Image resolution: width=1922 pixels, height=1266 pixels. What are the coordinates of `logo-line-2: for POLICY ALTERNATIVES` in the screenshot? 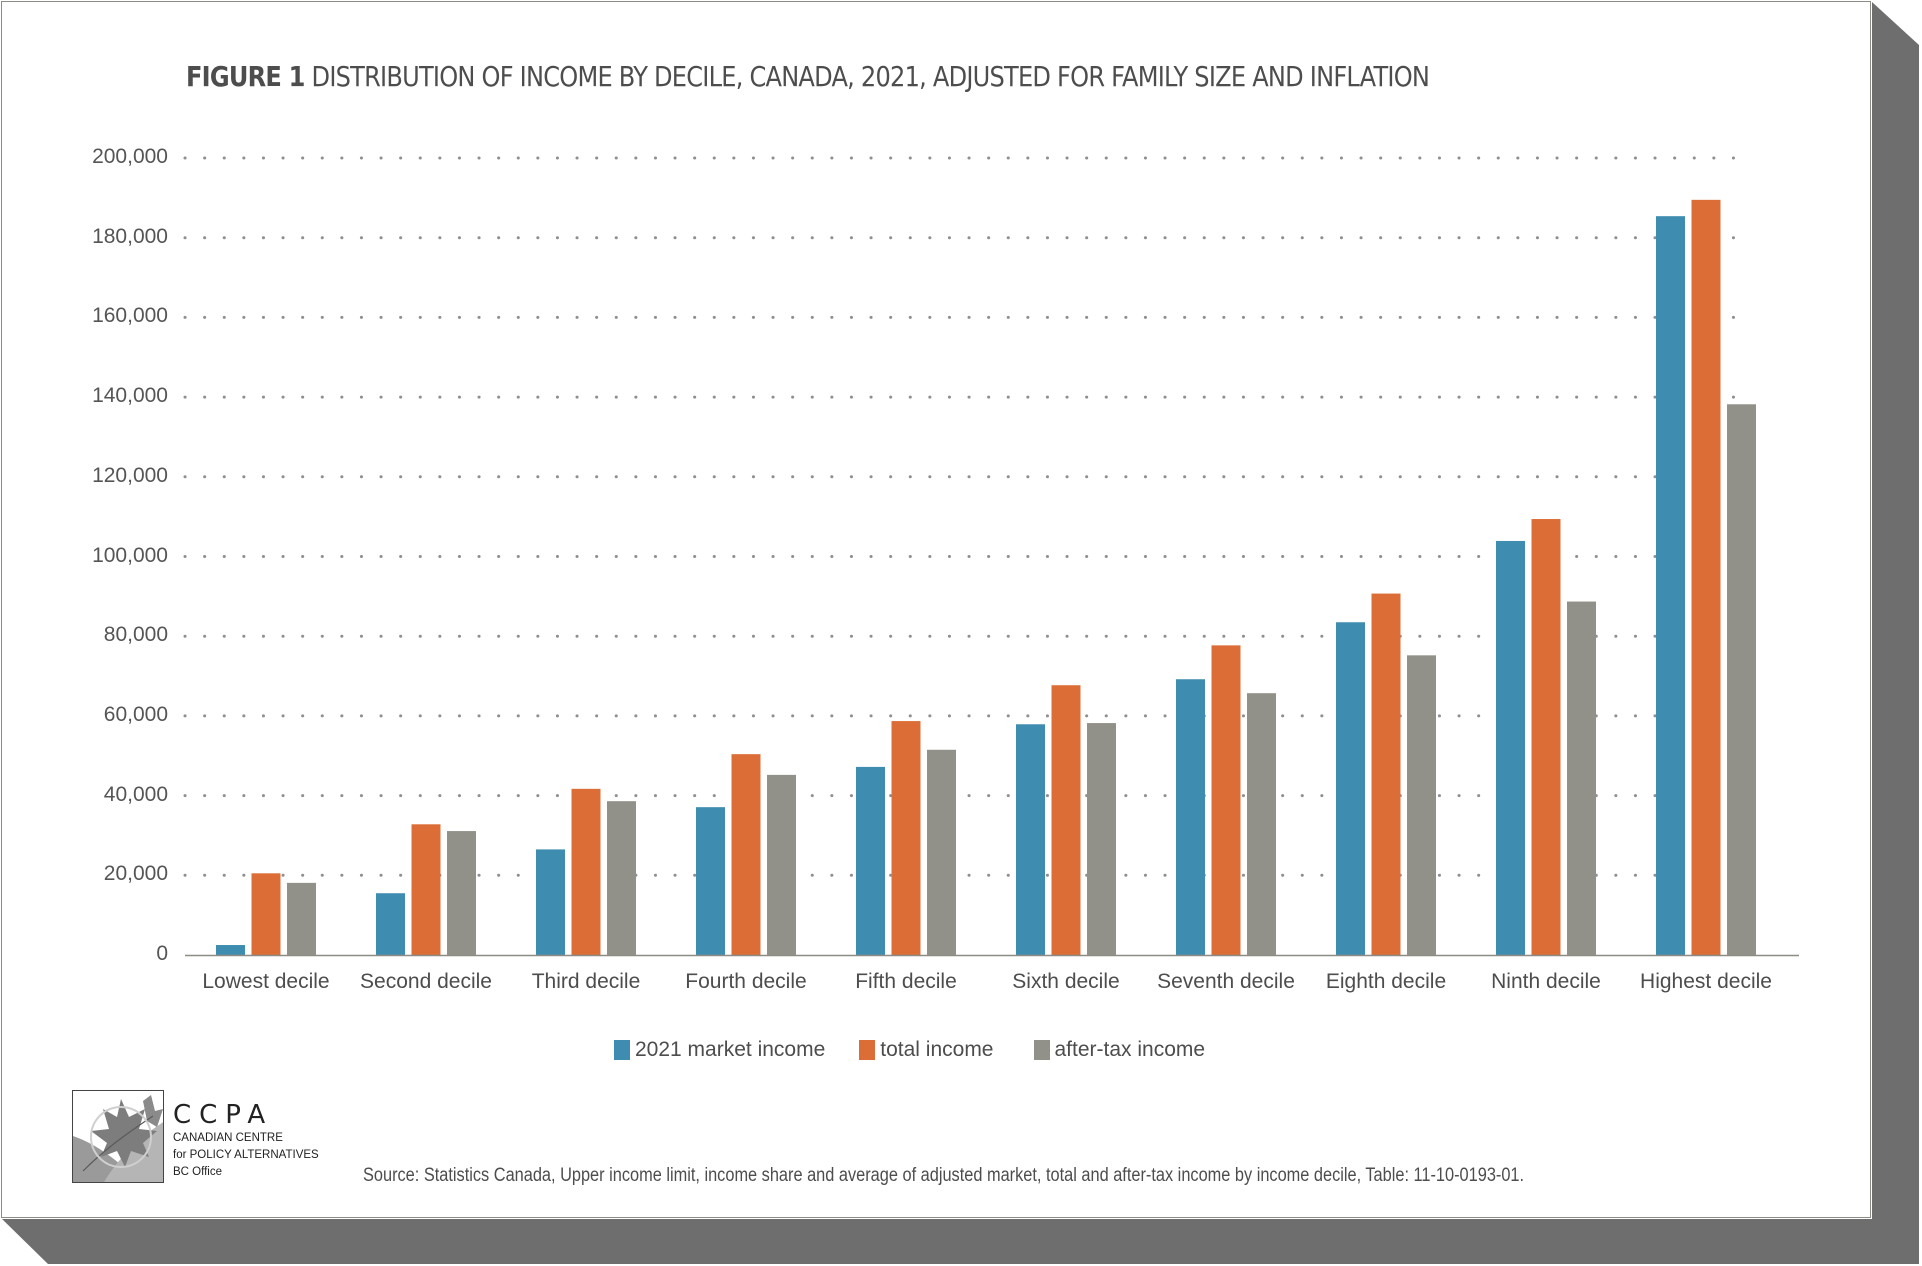 It's located at (246, 1155).